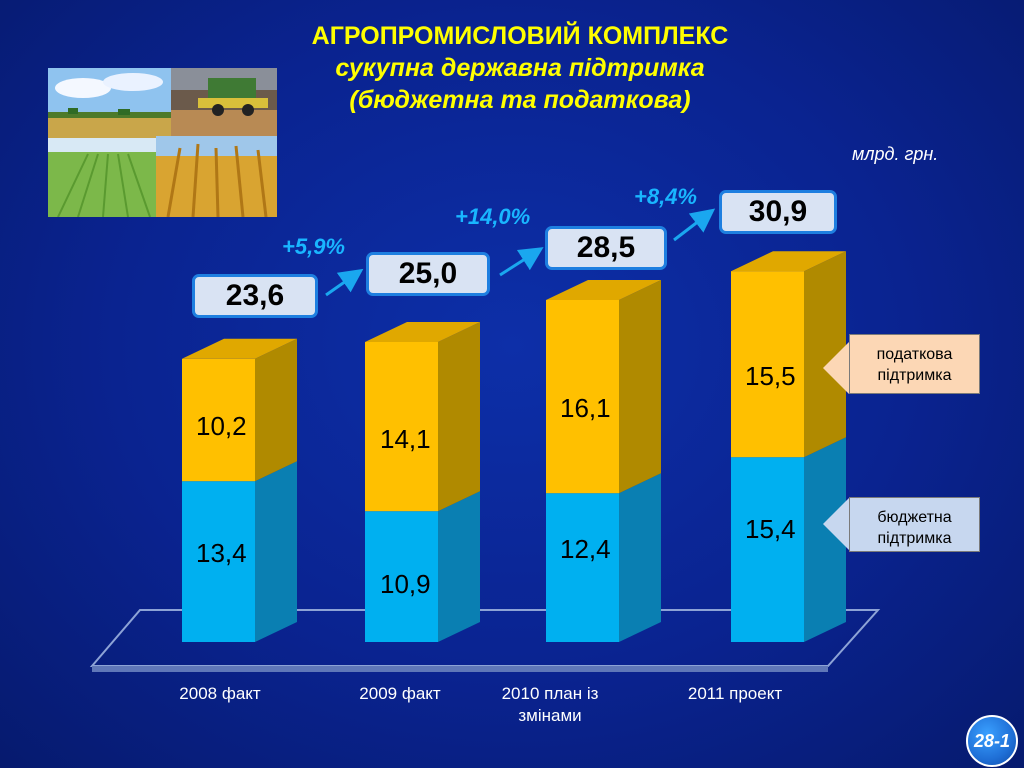 The height and width of the screenshot is (768, 1024). Describe the element at coordinates (836, 368) in the screenshot. I see `legend-tax-pointer` at that location.